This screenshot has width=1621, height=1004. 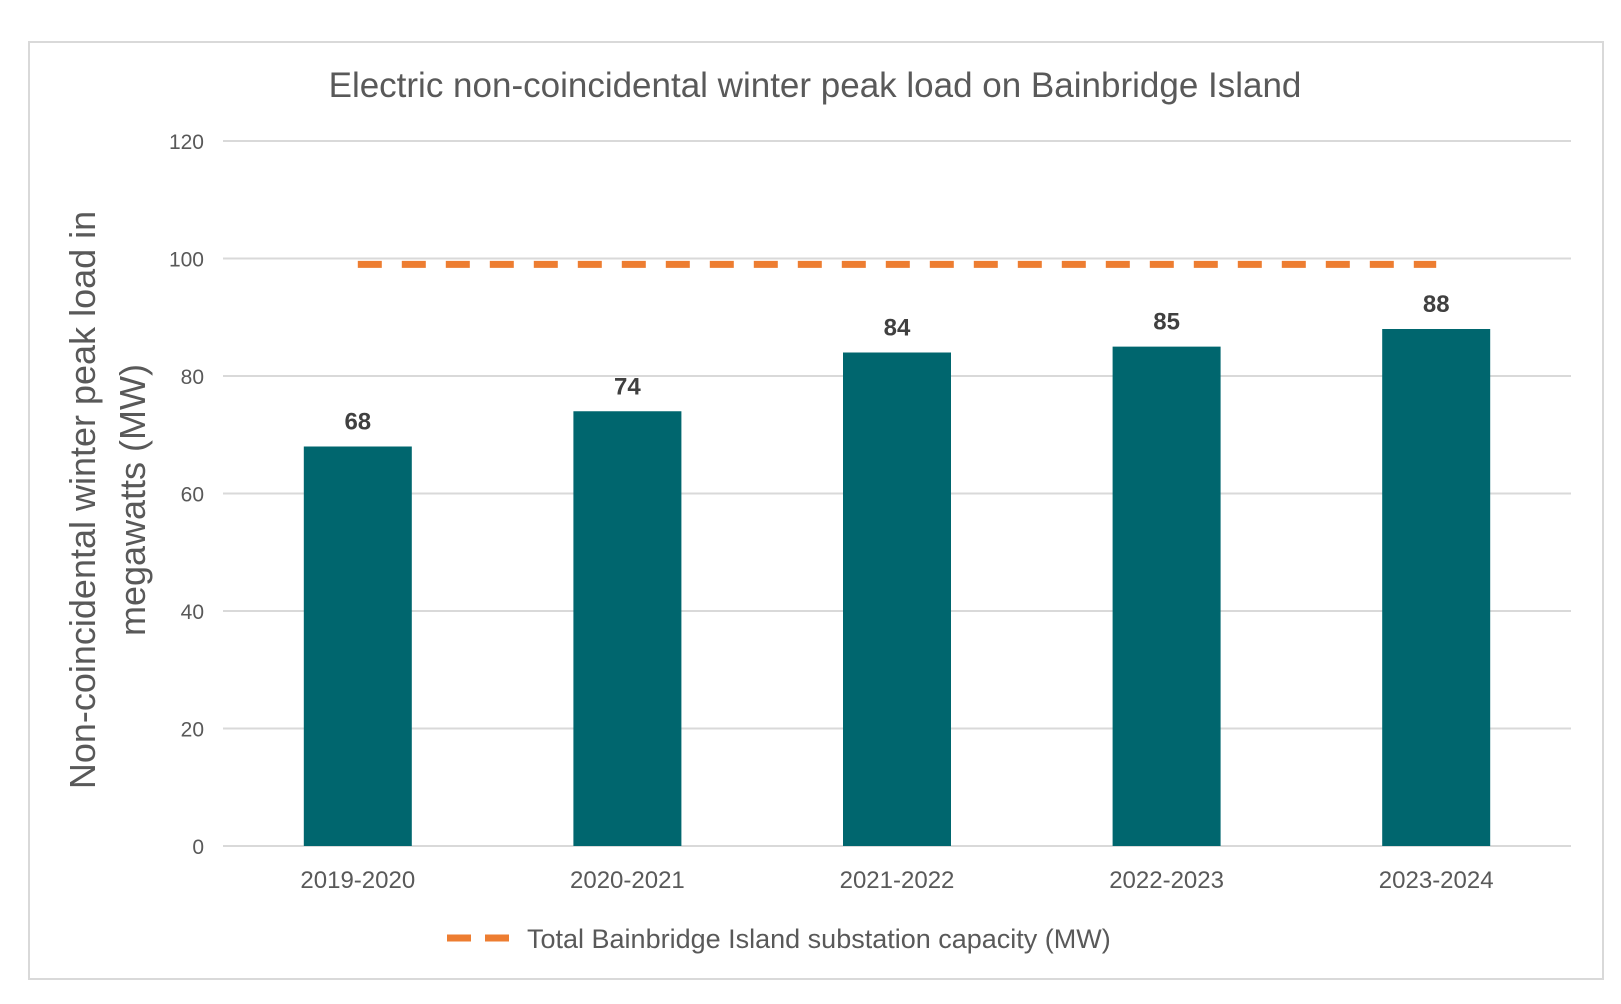 I want to click on bar-2021-2022, so click(x=897, y=599).